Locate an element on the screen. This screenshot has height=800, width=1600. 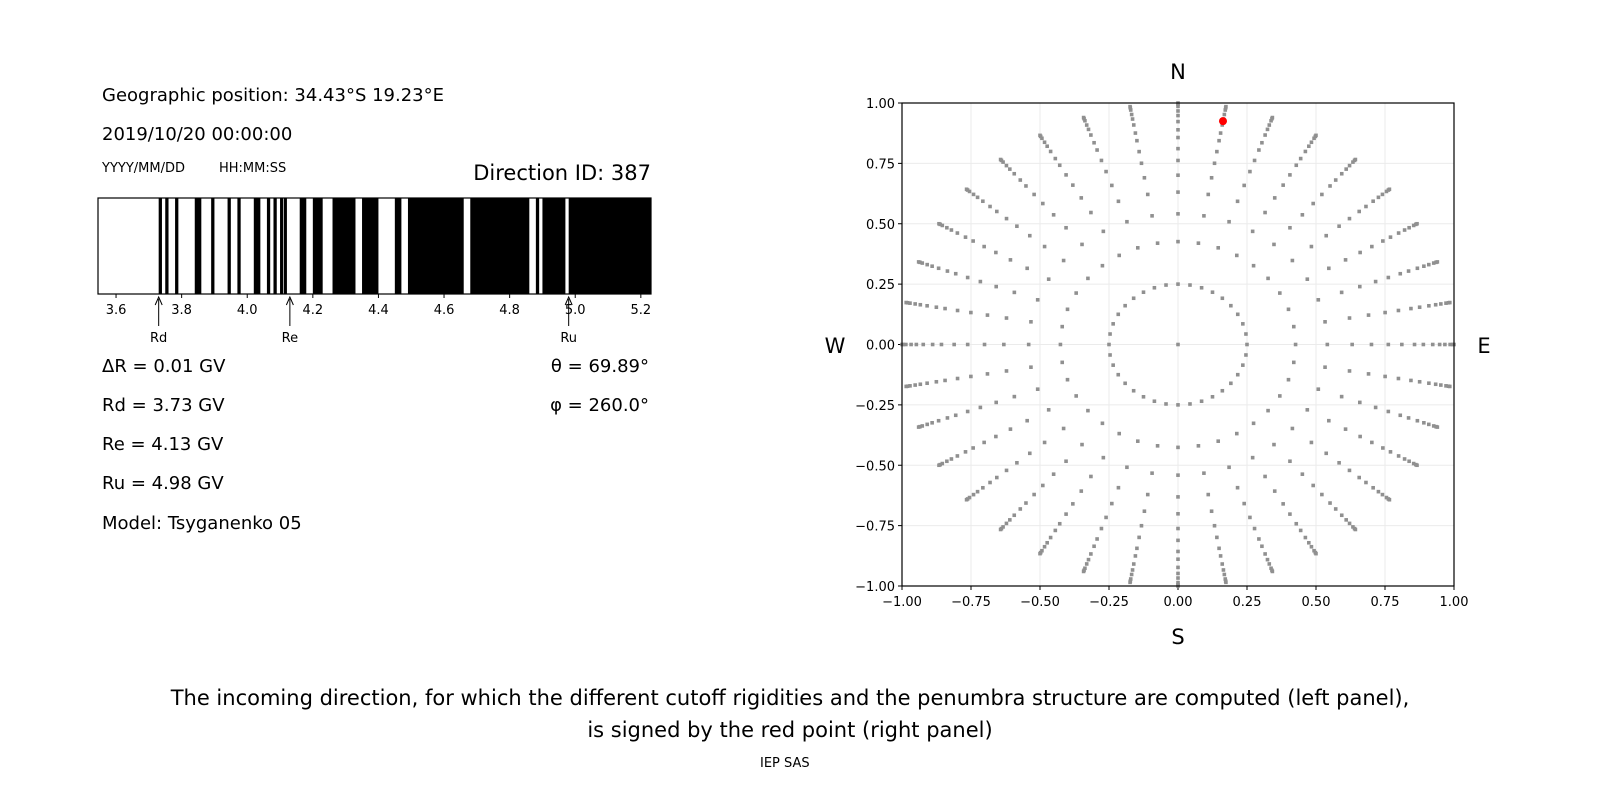
forbidden-band is located at coordinates (275, 246).